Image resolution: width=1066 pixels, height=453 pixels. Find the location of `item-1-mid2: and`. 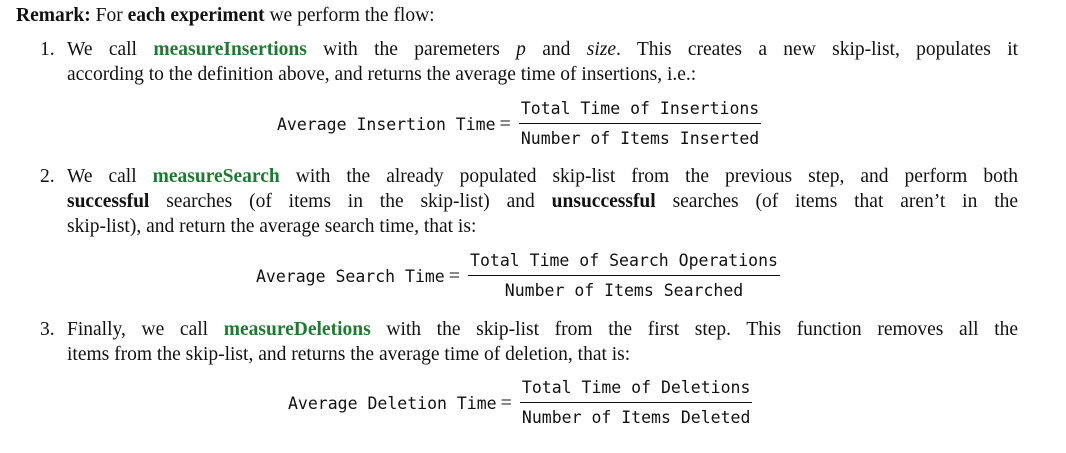

item-1-mid2: and is located at coordinates (556, 49).